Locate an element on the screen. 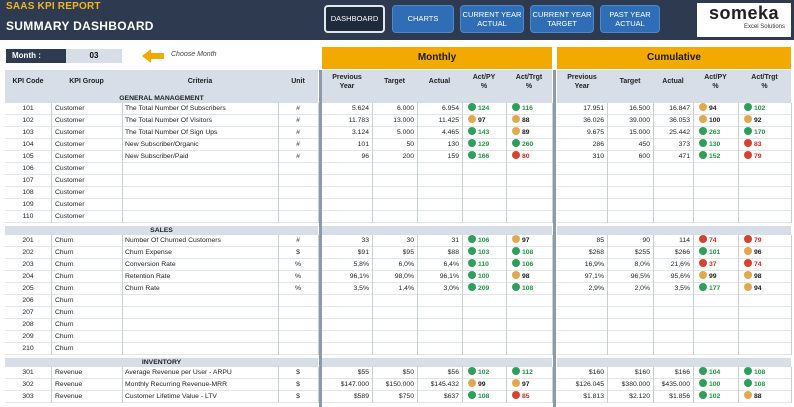 This screenshot has width=794, height=407. cumulative-actual-value: $266 is located at coordinates (682, 252).